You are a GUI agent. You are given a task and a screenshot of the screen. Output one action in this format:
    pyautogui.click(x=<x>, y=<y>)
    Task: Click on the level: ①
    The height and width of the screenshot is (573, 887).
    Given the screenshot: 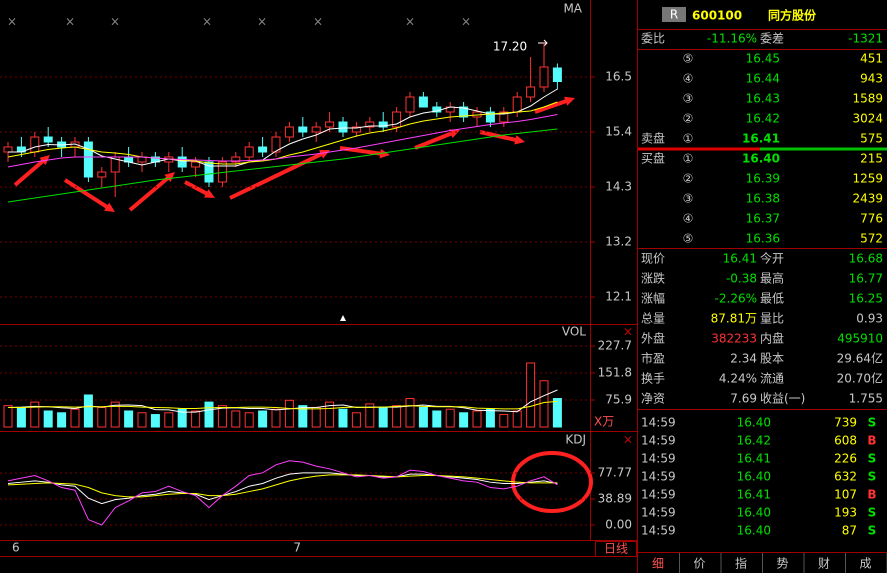 What is the action you would take?
    pyautogui.click(x=688, y=139)
    